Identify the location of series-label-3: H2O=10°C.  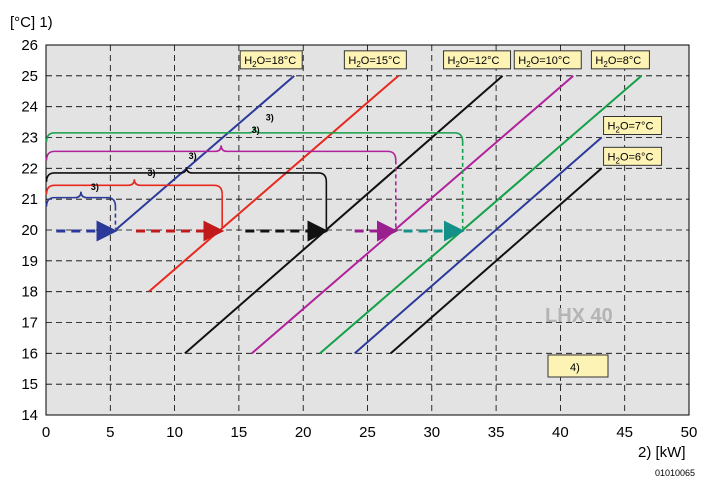
(547, 60).